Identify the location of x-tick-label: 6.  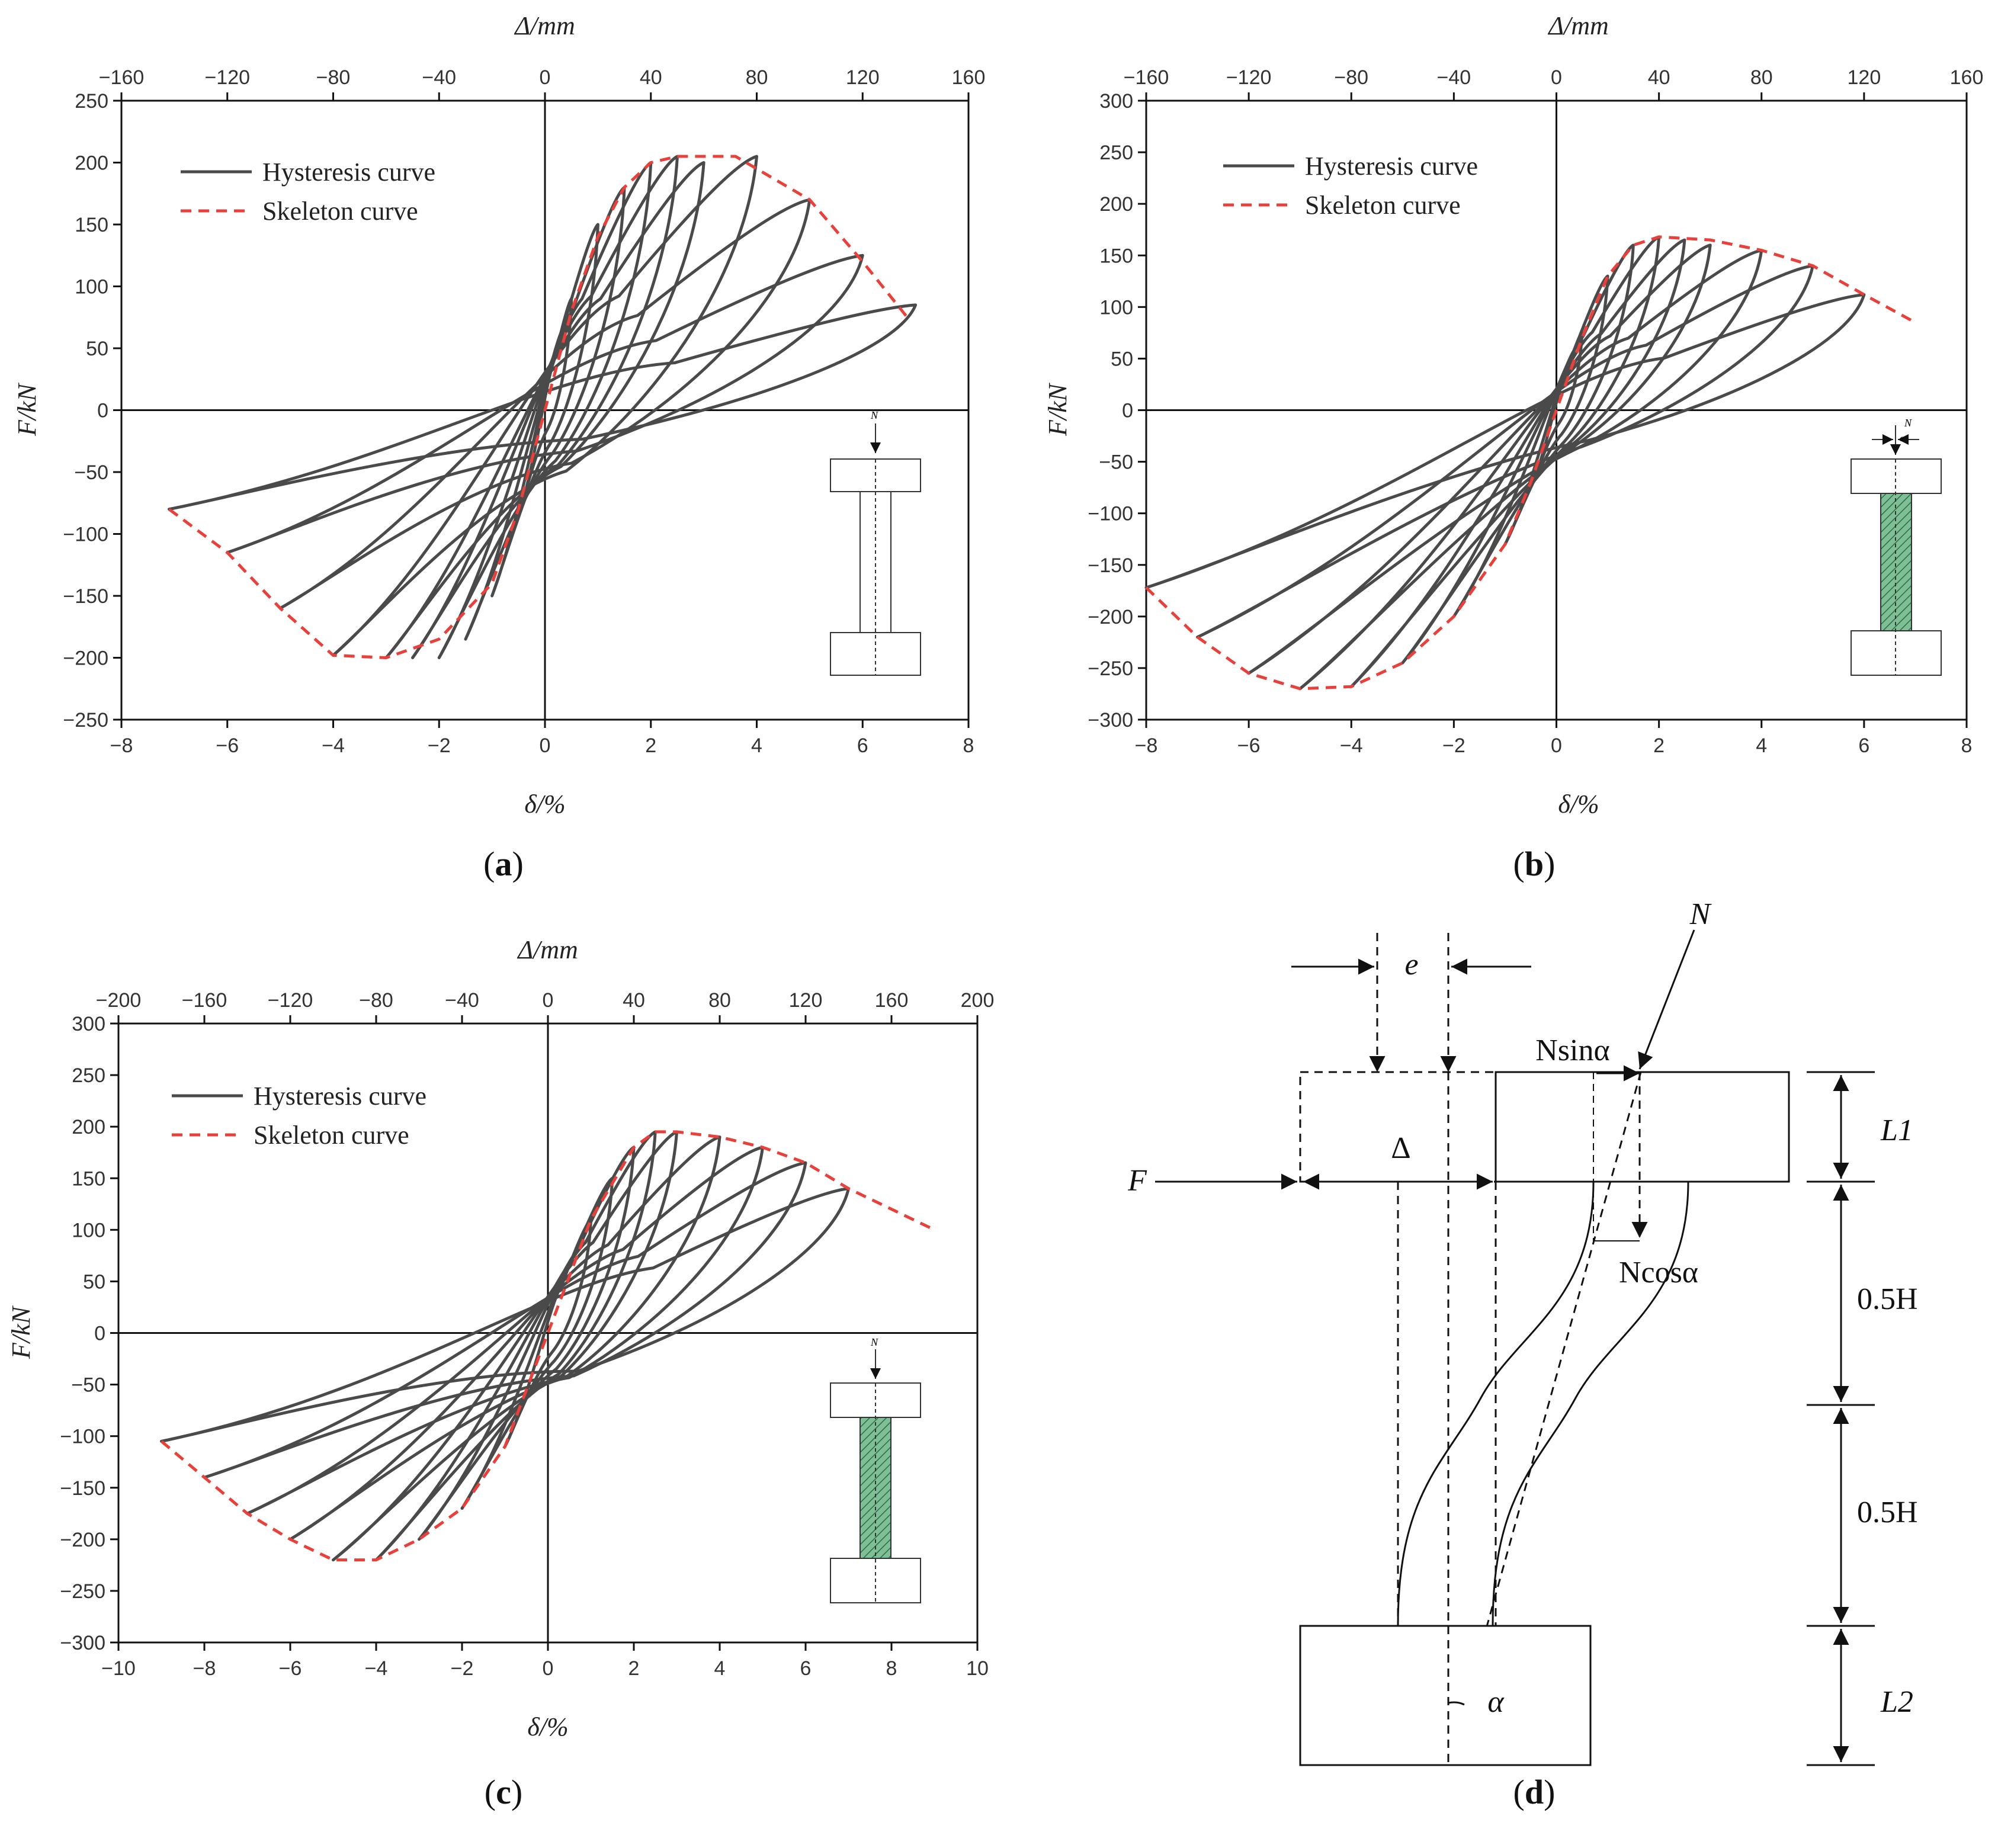
(1863, 745).